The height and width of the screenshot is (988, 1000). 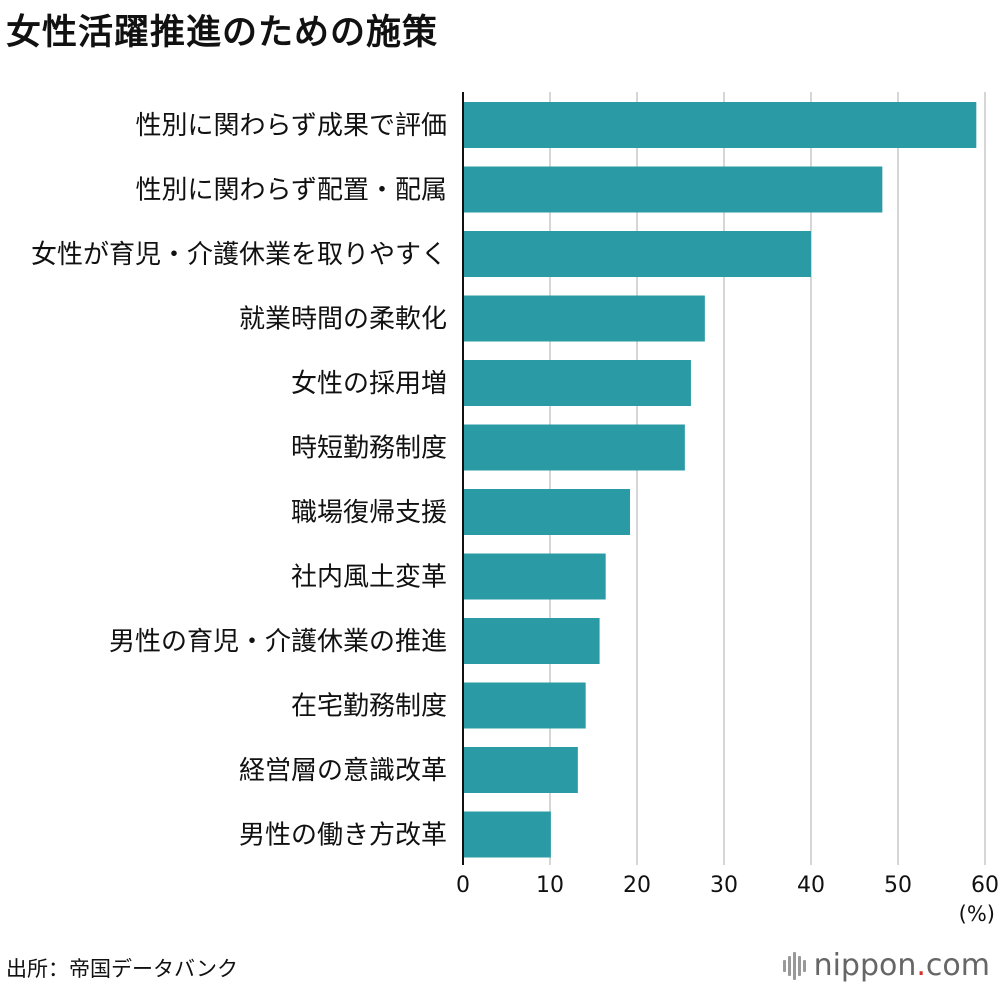 I want to click on category-label: 職場復帰支援, so click(x=369, y=513).